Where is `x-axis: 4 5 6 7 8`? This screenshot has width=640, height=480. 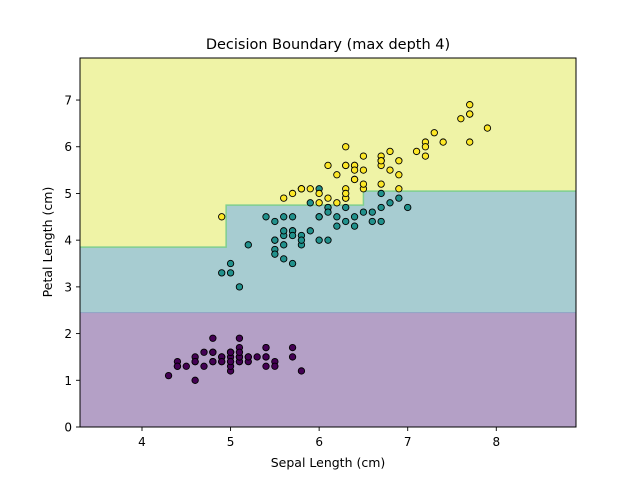 x-axis: 4 5 6 7 8 is located at coordinates (319, 438).